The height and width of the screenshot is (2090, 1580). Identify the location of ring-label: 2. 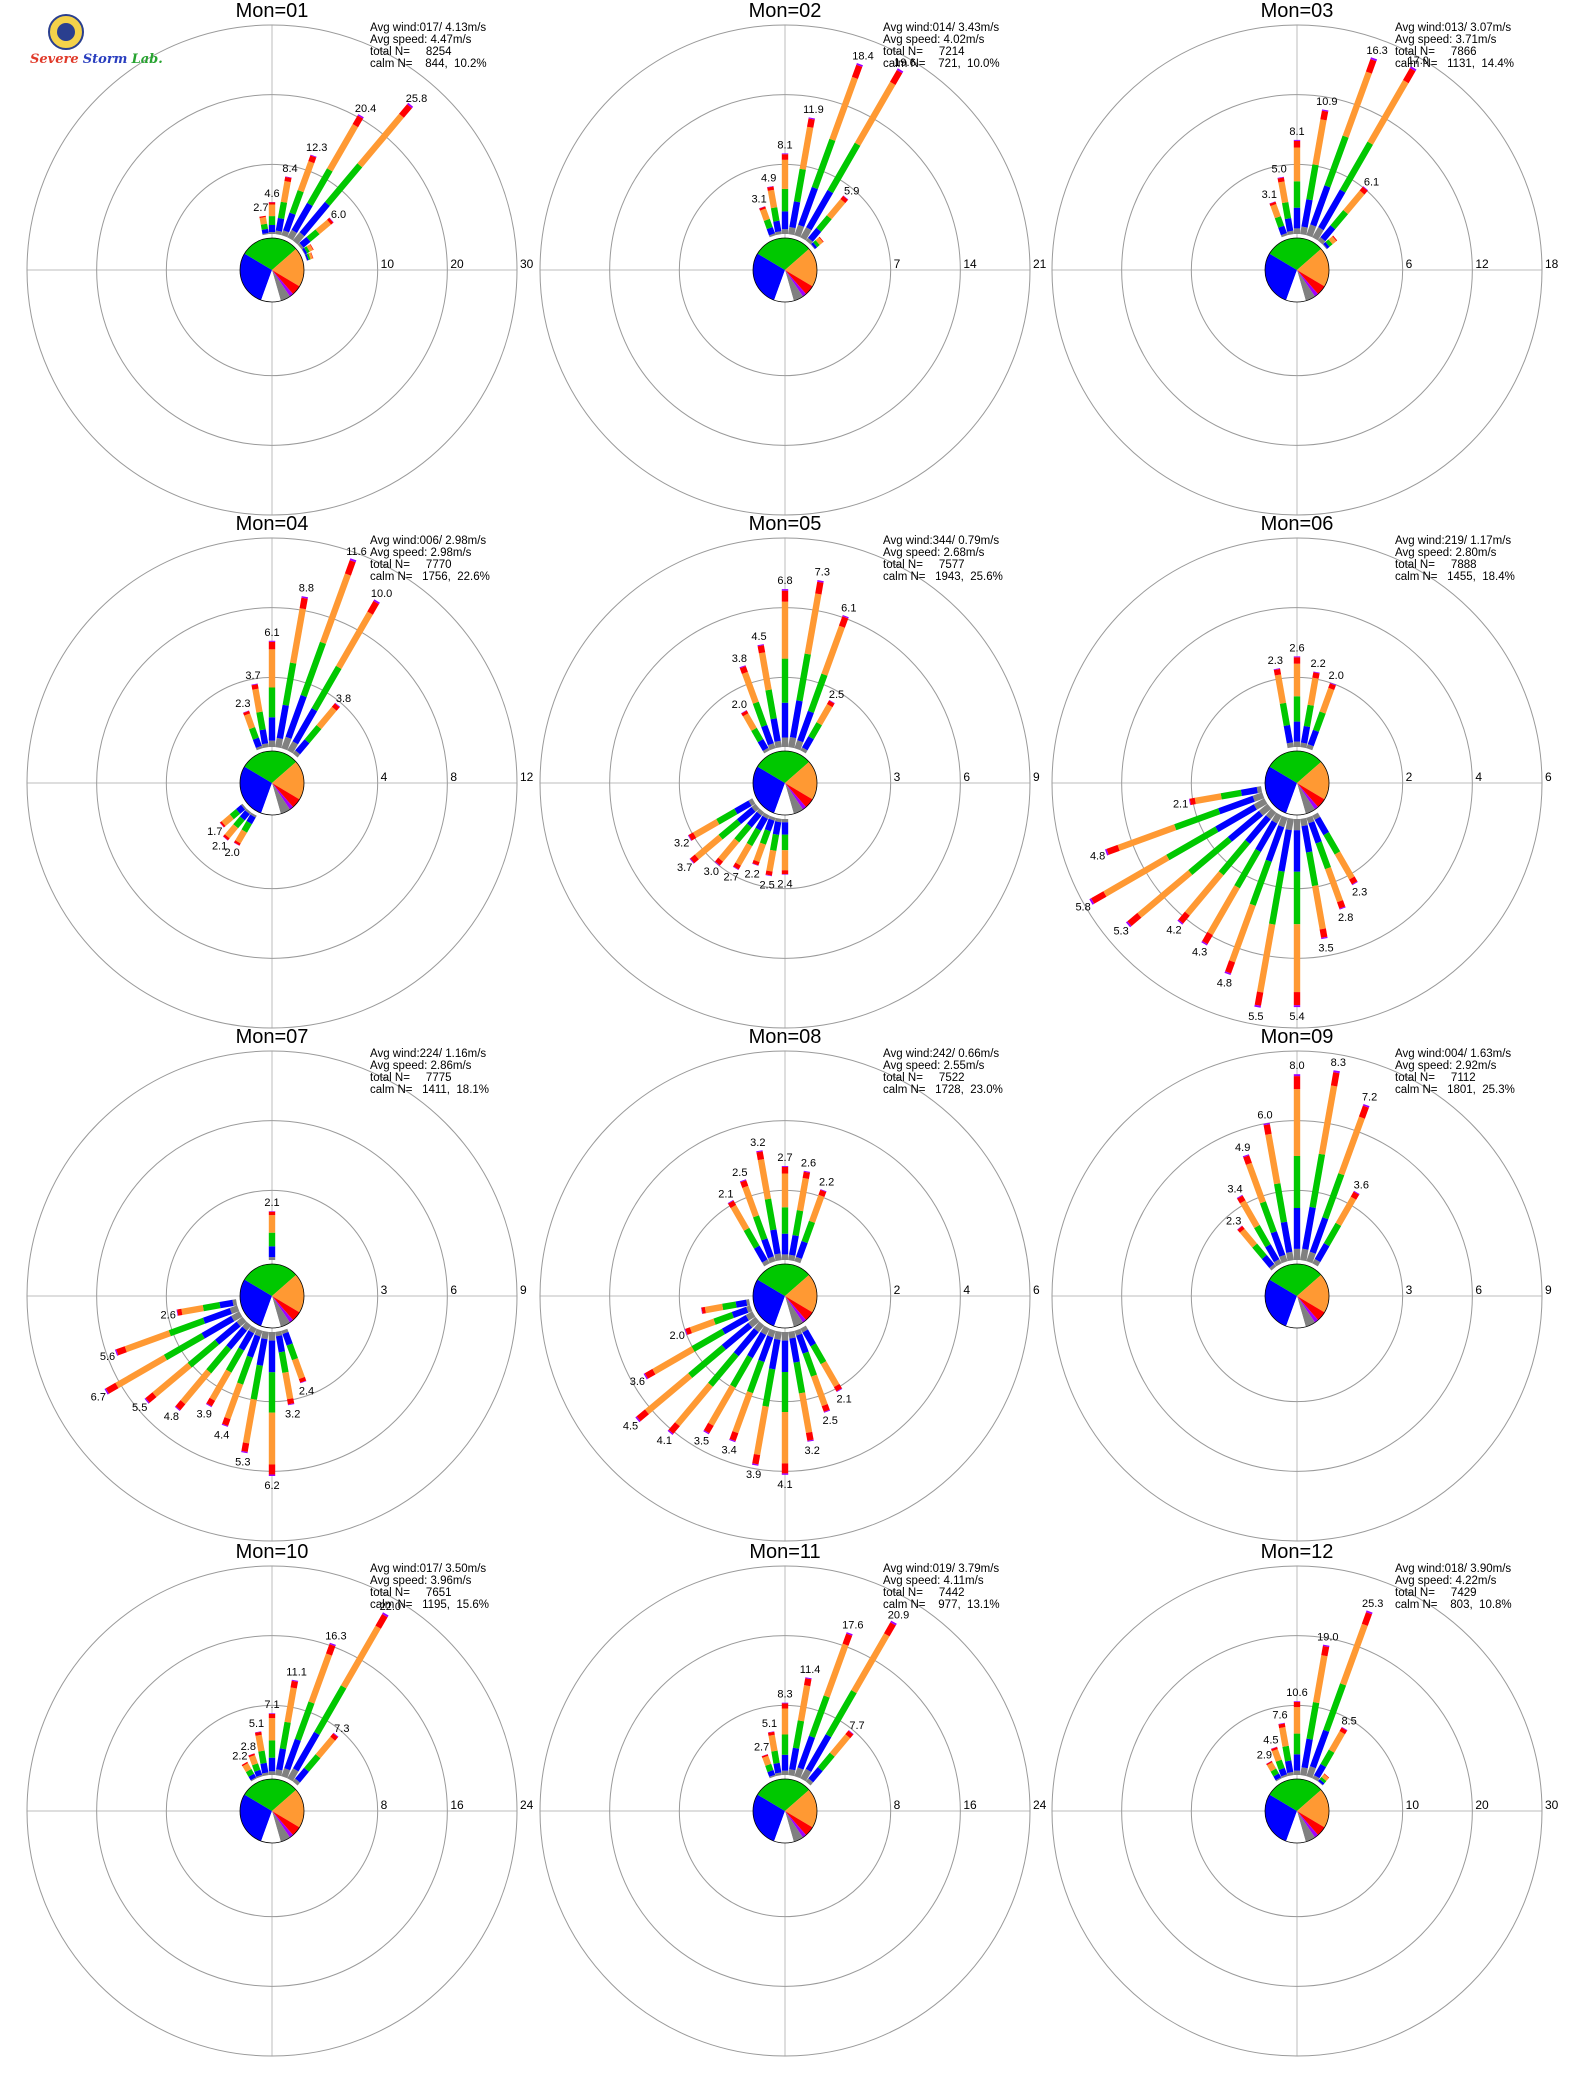
(897, 1290).